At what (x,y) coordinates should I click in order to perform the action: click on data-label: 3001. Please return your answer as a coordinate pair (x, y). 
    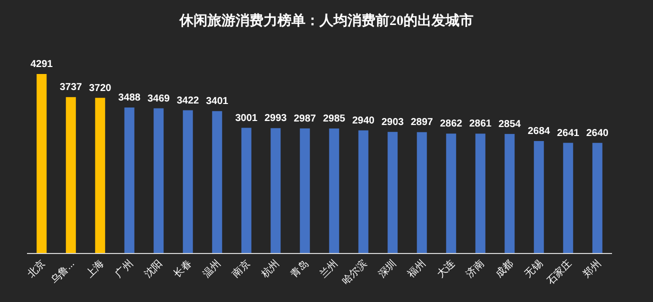
    Looking at the image, I should click on (246, 118).